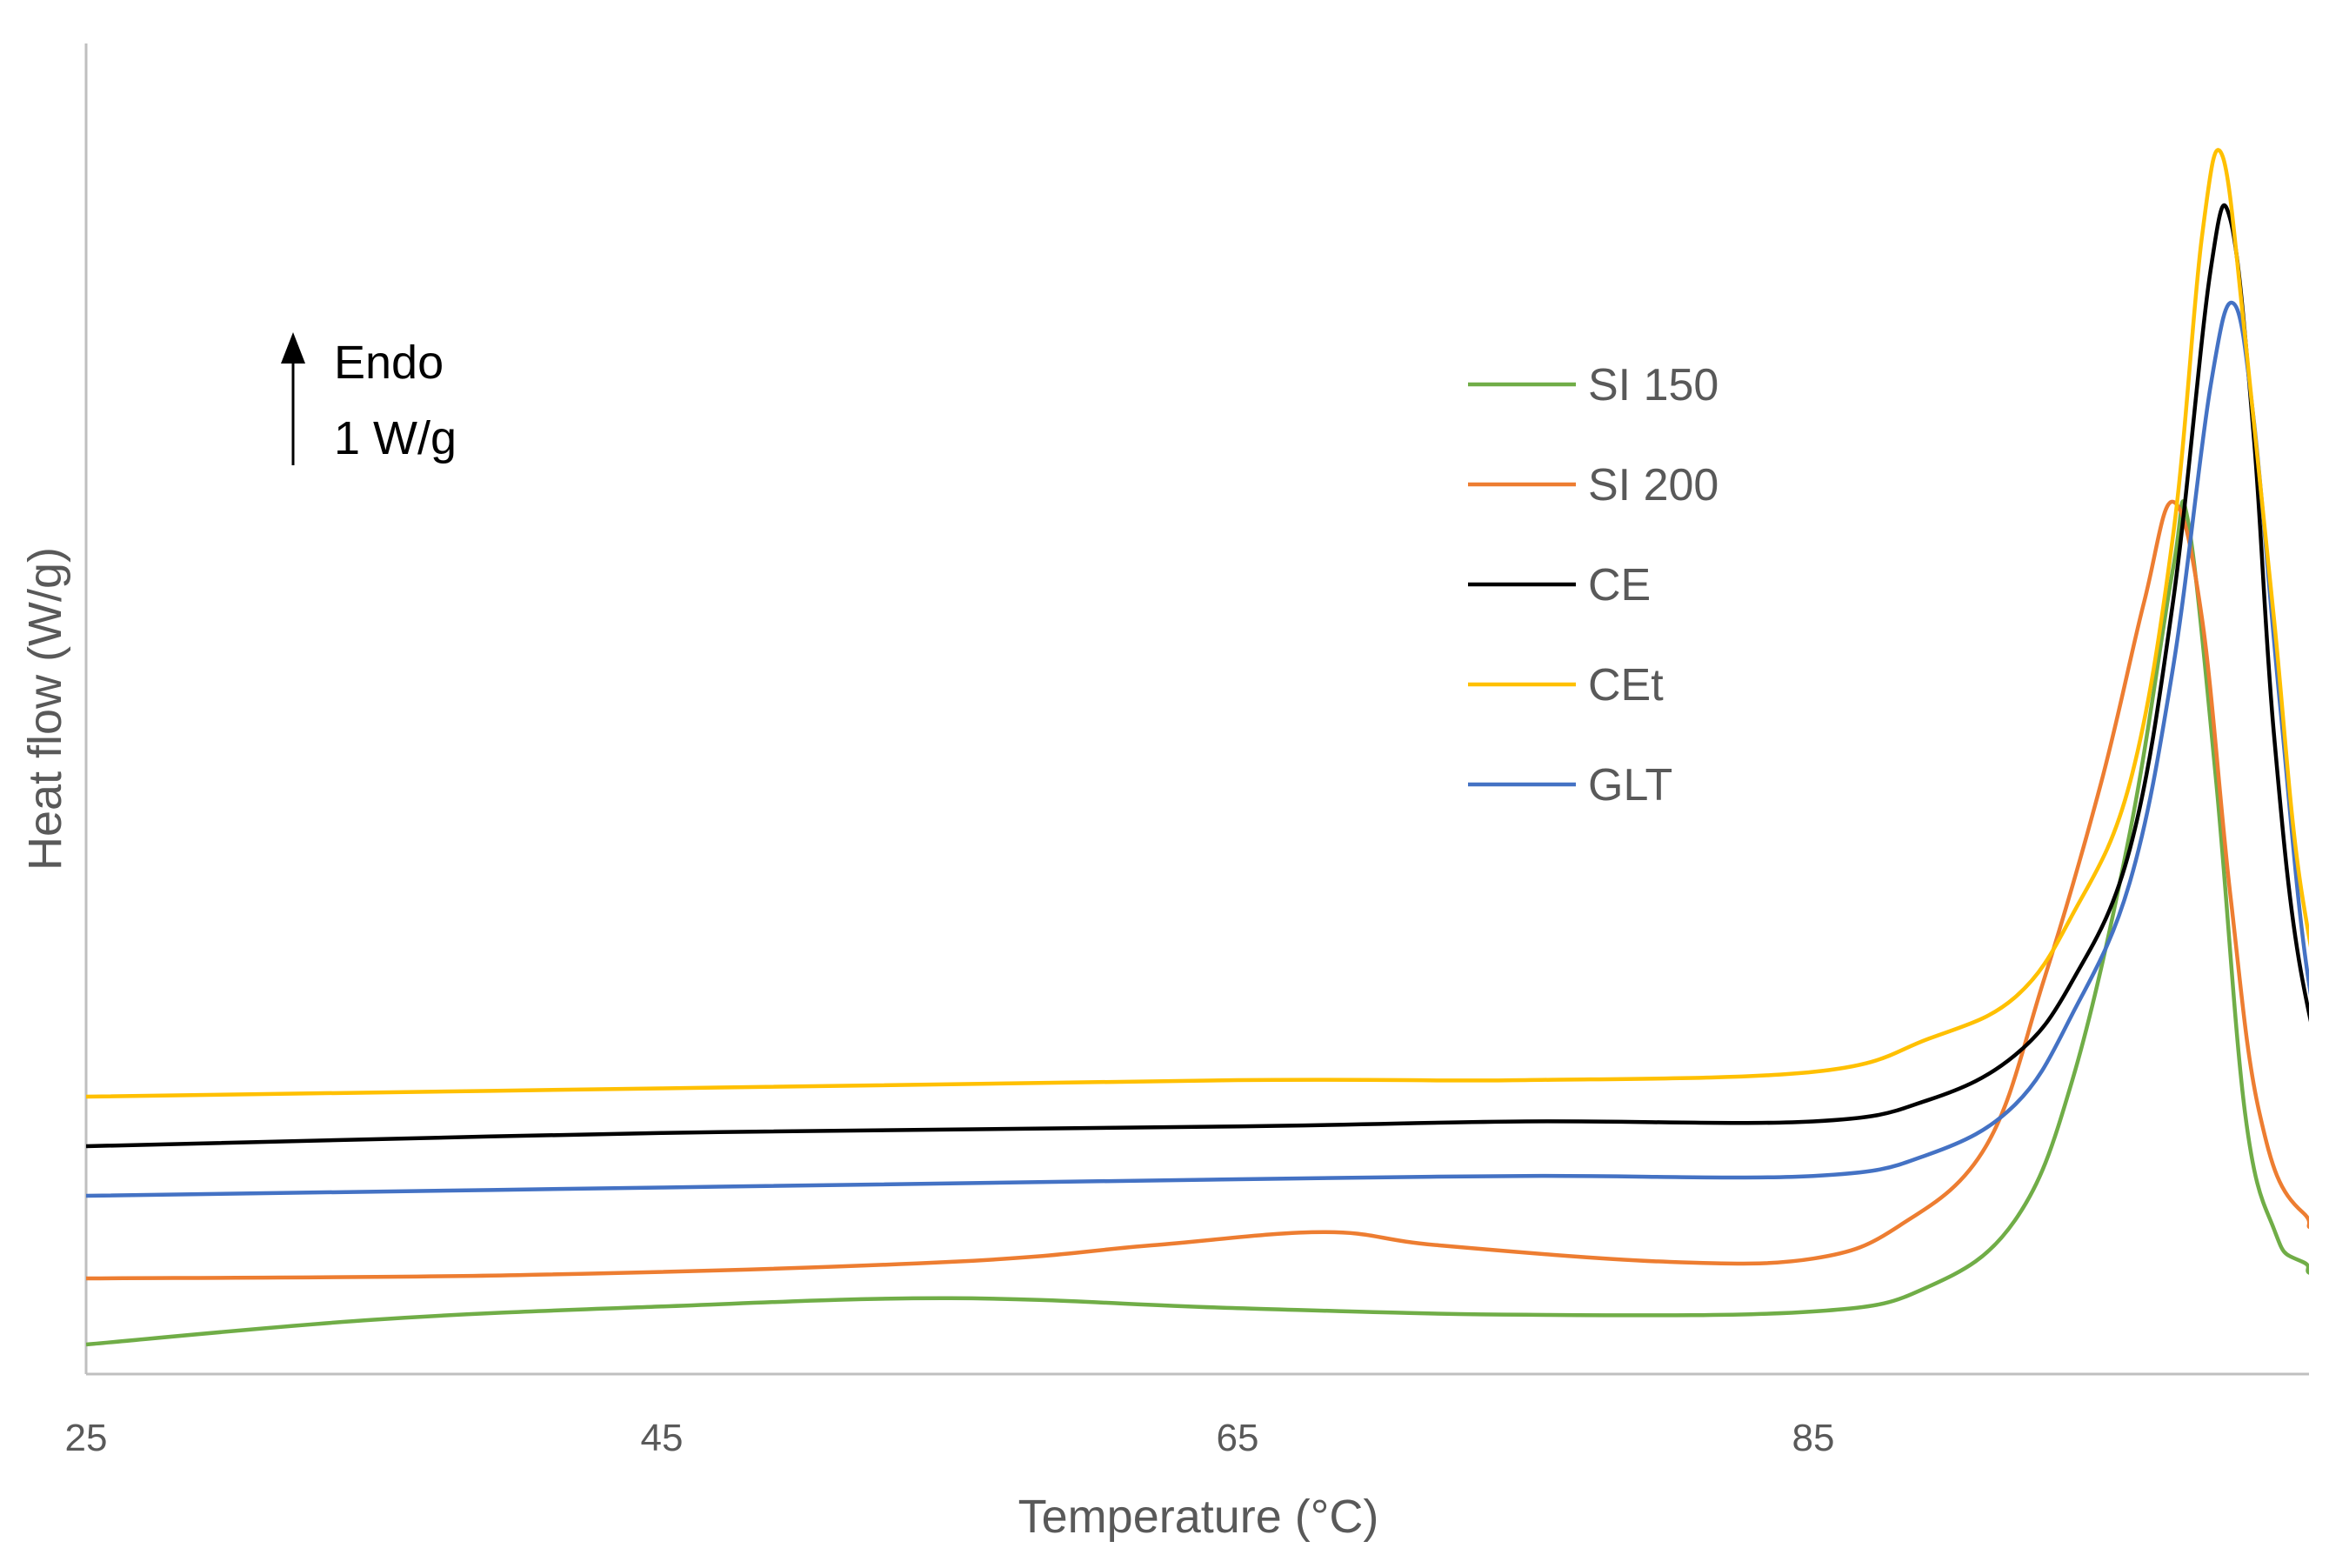 The image size is (2329, 1568). Describe the element at coordinates (1653, 385) in the screenshot. I see `legend-label: SI 150` at that location.